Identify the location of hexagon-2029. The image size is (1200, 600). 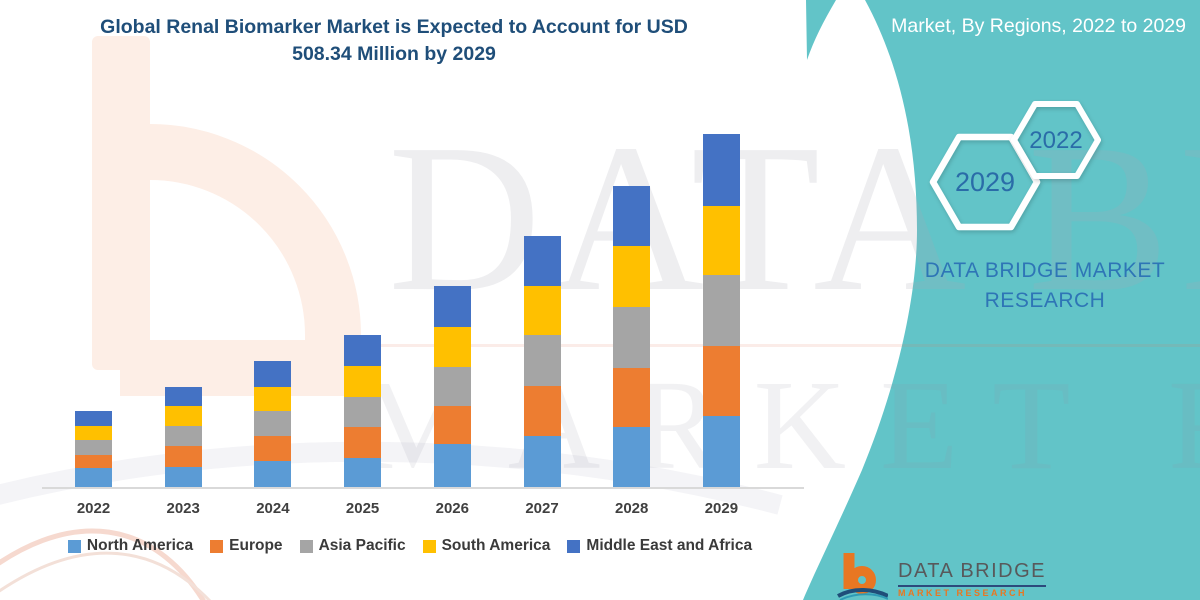
(985, 182).